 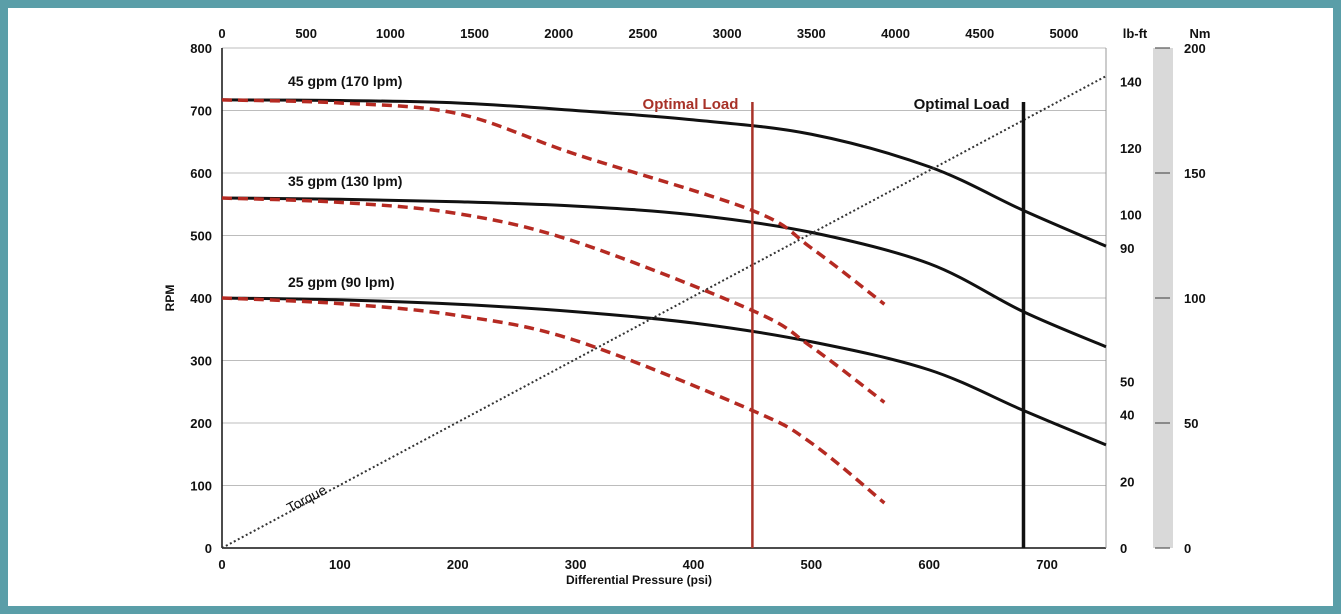 I want to click on nm-tick-label-50: 50, so click(x=1191, y=423).